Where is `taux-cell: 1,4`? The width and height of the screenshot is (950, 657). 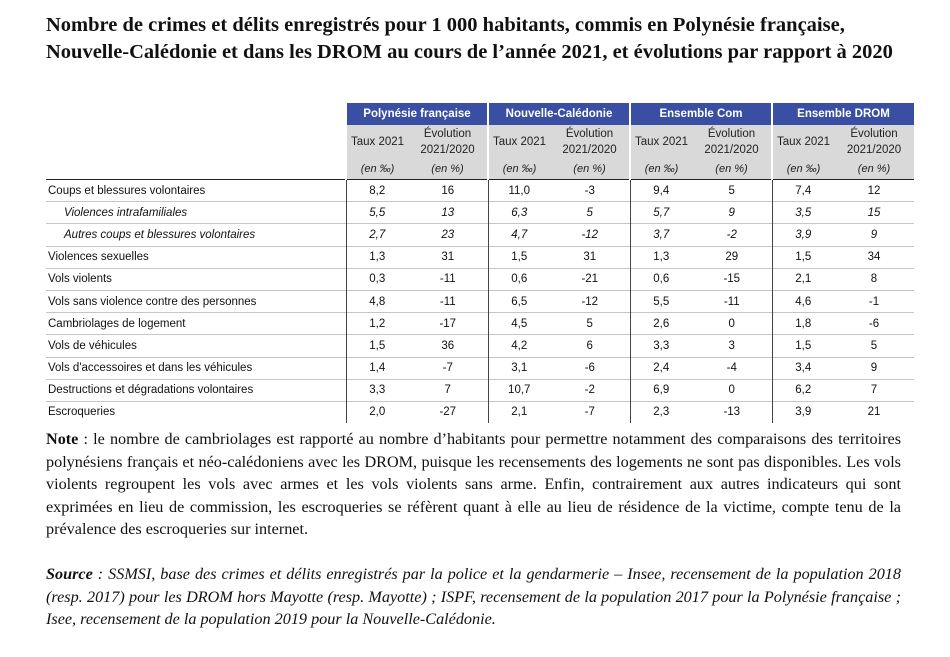
taux-cell: 1,4 is located at coordinates (376, 368).